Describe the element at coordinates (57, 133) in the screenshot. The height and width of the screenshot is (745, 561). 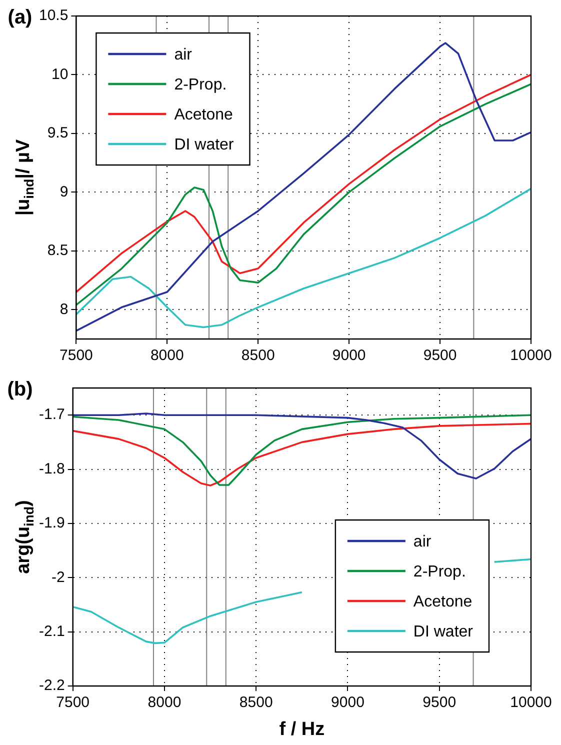
I see `y-tick-label: 9.5` at that location.